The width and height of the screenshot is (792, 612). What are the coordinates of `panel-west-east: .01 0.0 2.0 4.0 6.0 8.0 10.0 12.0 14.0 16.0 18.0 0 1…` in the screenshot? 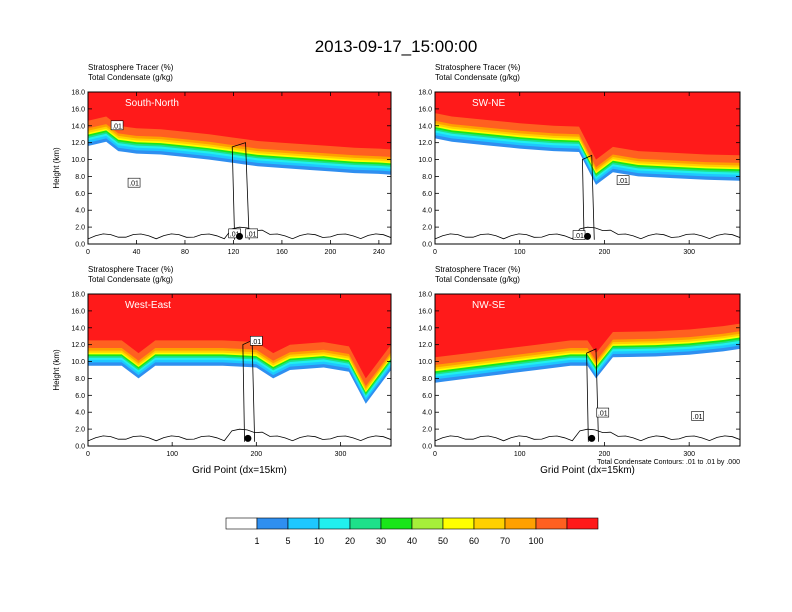 It's located at (222, 370).